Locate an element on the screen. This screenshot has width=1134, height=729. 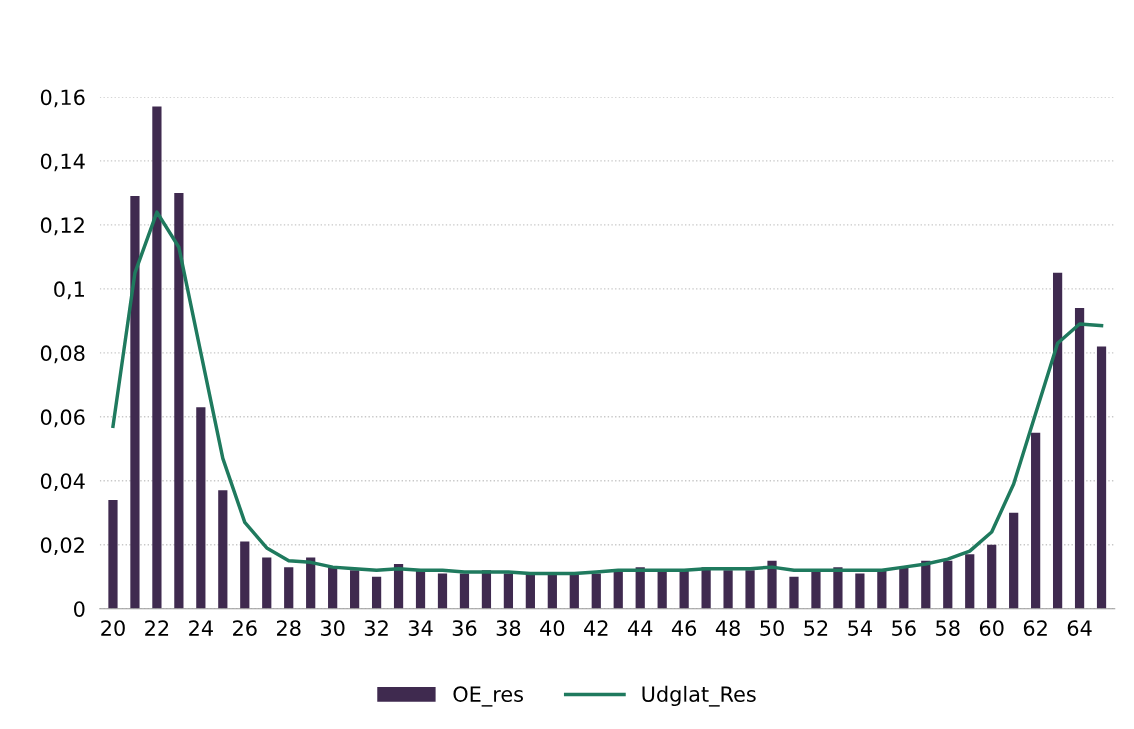
x-tick-label: 62 is located at coordinates (1035, 628).